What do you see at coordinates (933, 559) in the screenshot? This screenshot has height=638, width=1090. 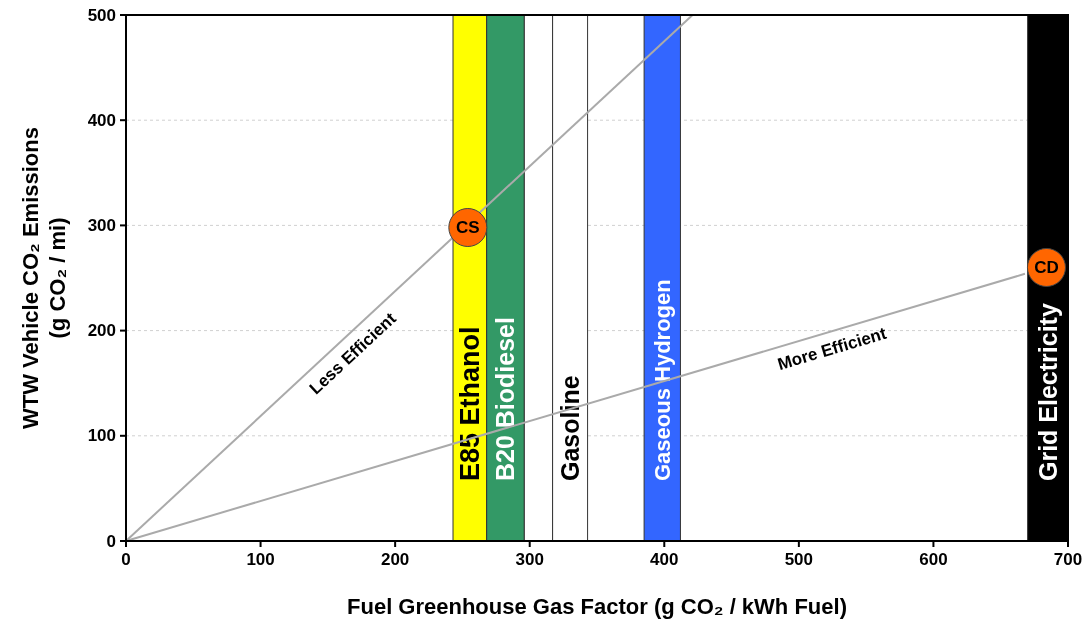 I see `x-tick-label: 600` at bounding box center [933, 559].